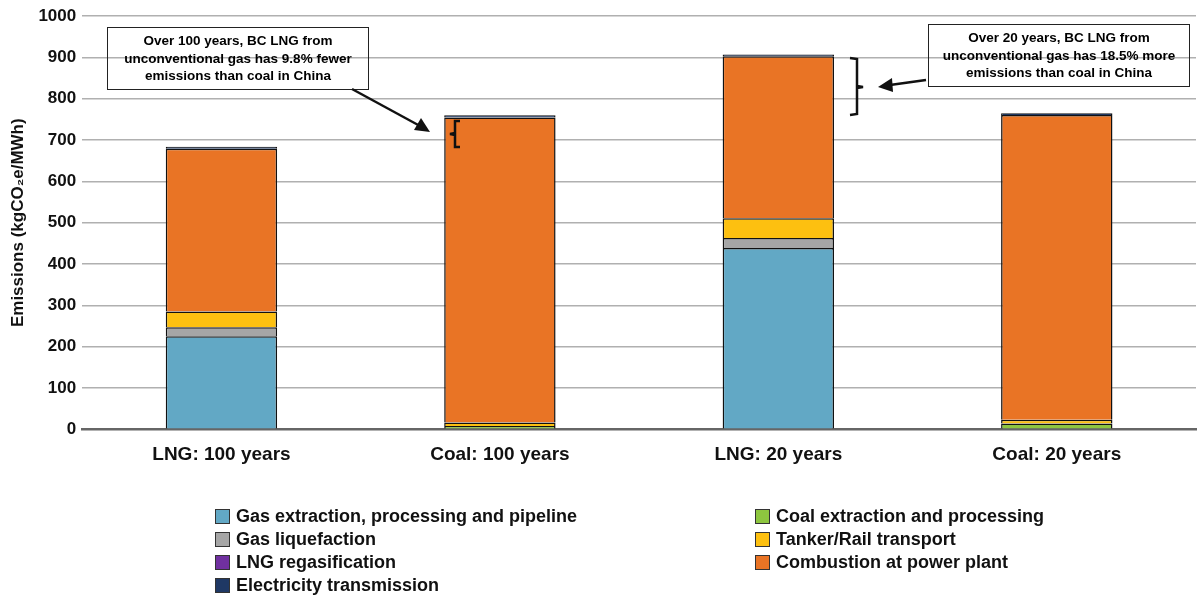  Describe the element at coordinates (500, 453) in the screenshot. I see `x-tick-label: Coal: 100 years` at that location.